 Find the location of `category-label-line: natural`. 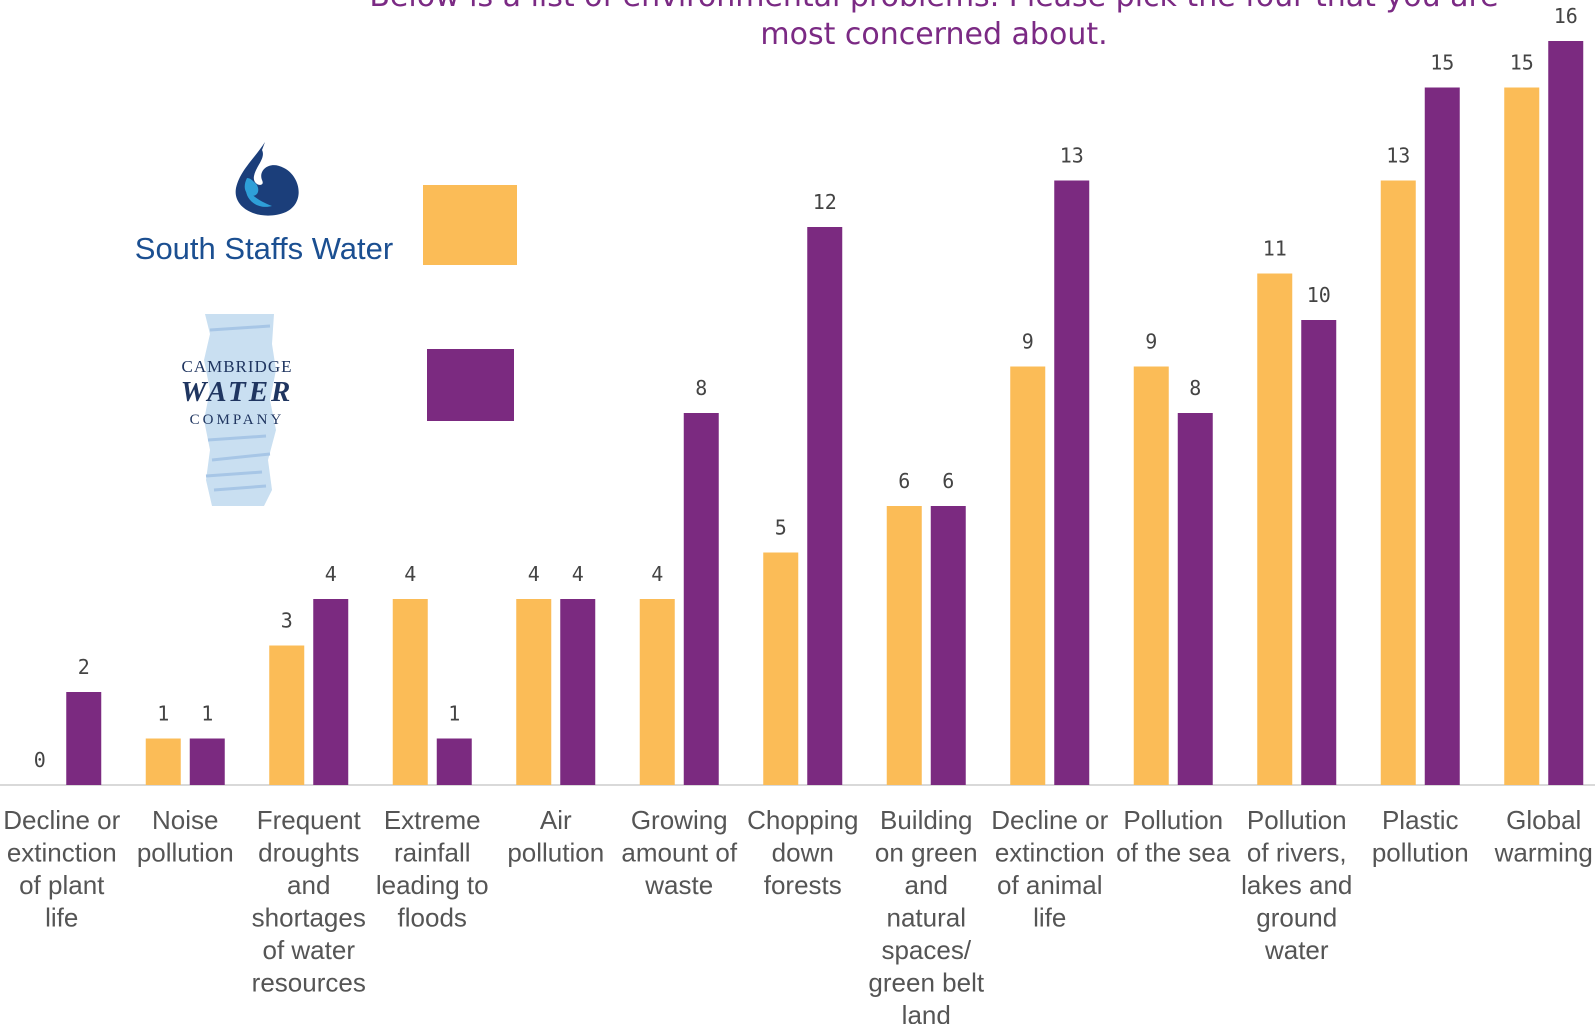

category-label-line: natural is located at coordinates (927, 918).